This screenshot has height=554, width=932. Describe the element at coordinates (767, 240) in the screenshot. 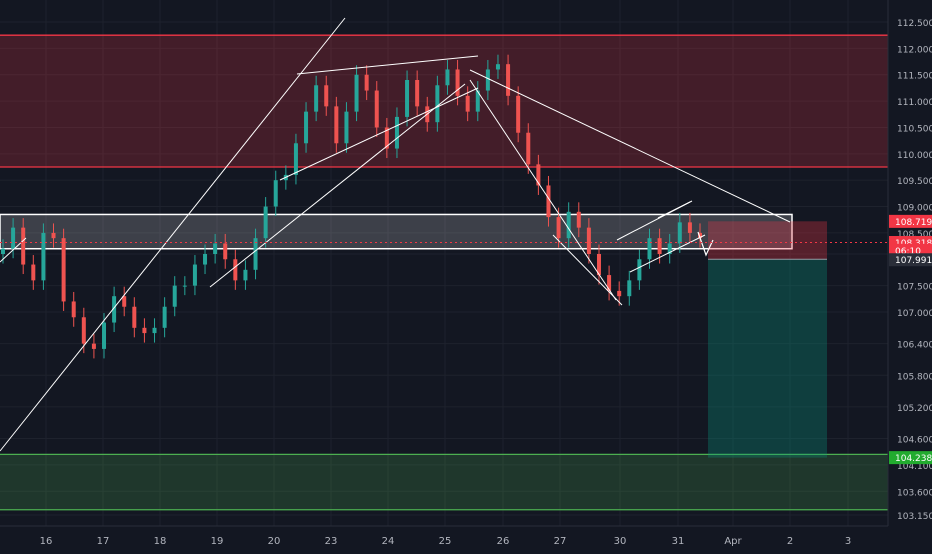

I see `position-stop-area` at that location.